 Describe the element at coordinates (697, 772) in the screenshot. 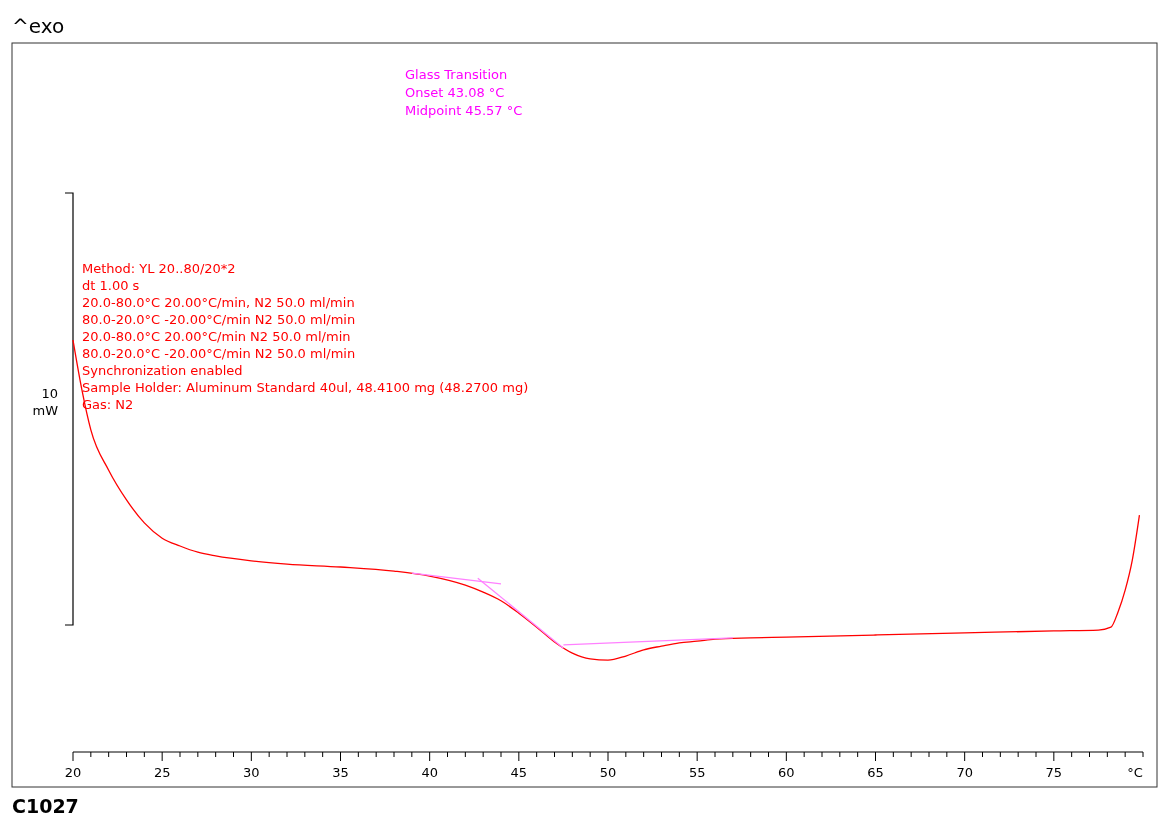

I see `x-tick-label: 55` at that location.